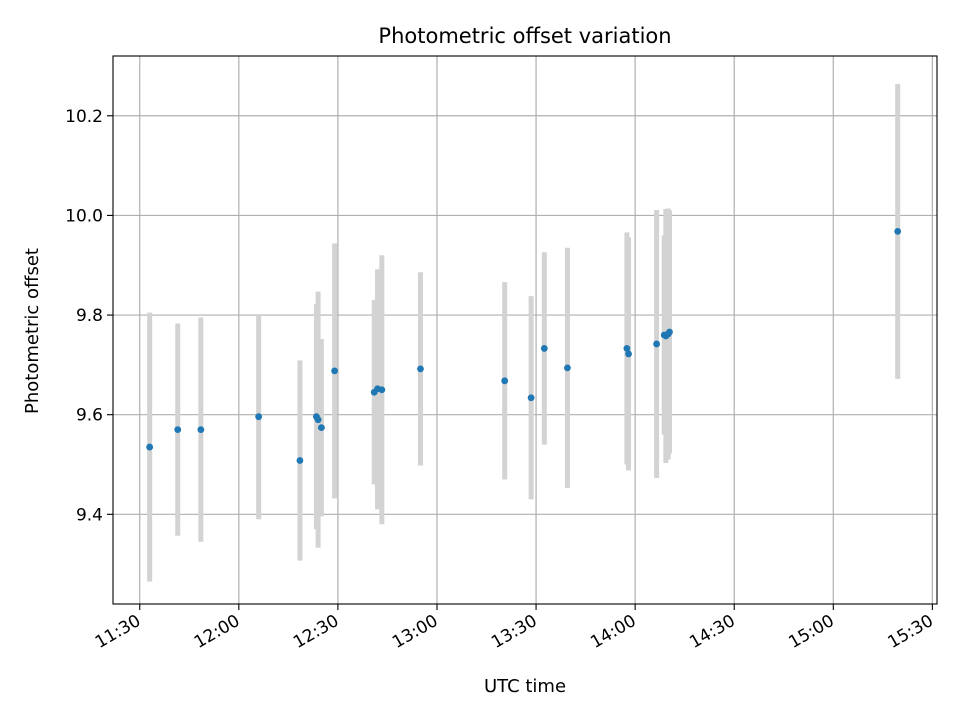 The image size is (960, 724). What do you see at coordinates (712, 632) in the screenshot?
I see `x-tick-label: 14:30` at bounding box center [712, 632].